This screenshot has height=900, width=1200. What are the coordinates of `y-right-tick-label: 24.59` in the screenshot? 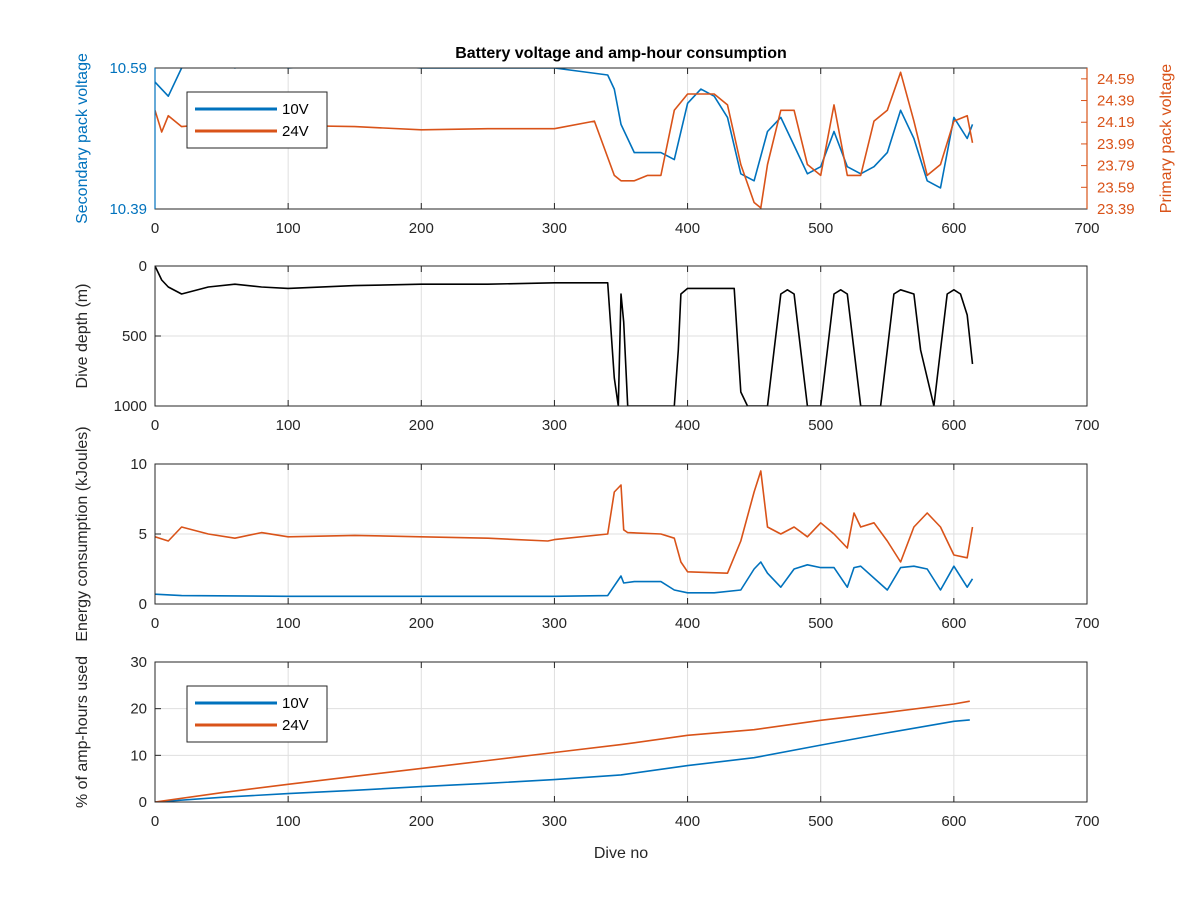 It's located at (1116, 79).